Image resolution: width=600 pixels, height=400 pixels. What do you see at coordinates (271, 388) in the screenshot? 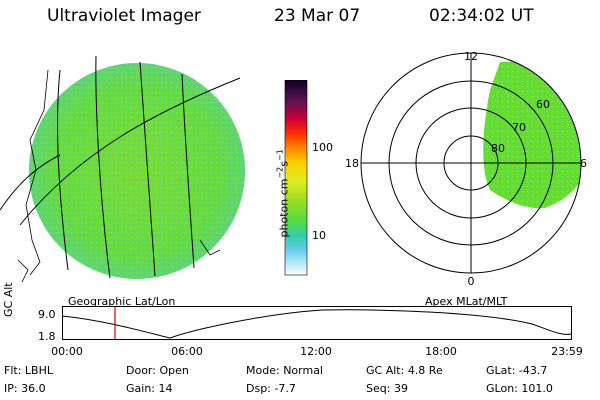
I see `info-dsp: Dsp: -7.7` at bounding box center [271, 388].